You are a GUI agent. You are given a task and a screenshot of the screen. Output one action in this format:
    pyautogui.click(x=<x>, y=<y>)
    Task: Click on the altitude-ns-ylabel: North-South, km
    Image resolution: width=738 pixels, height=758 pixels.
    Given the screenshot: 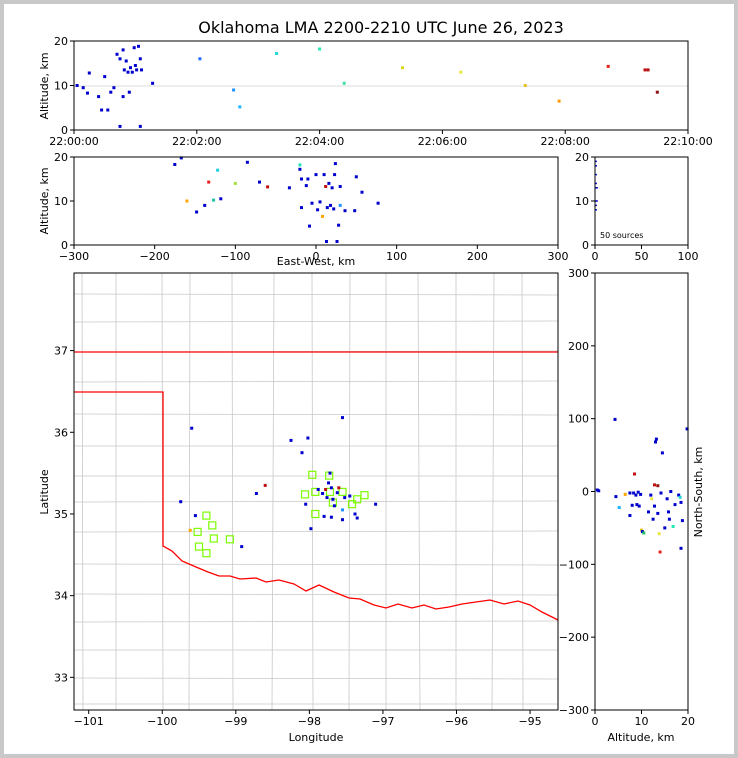 What is the action you would take?
    pyautogui.click(x=698, y=492)
    